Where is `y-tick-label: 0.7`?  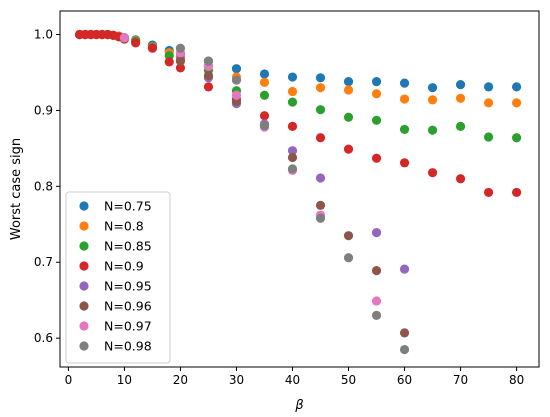
y-tick-label: 0.7 is located at coordinates (43, 262).